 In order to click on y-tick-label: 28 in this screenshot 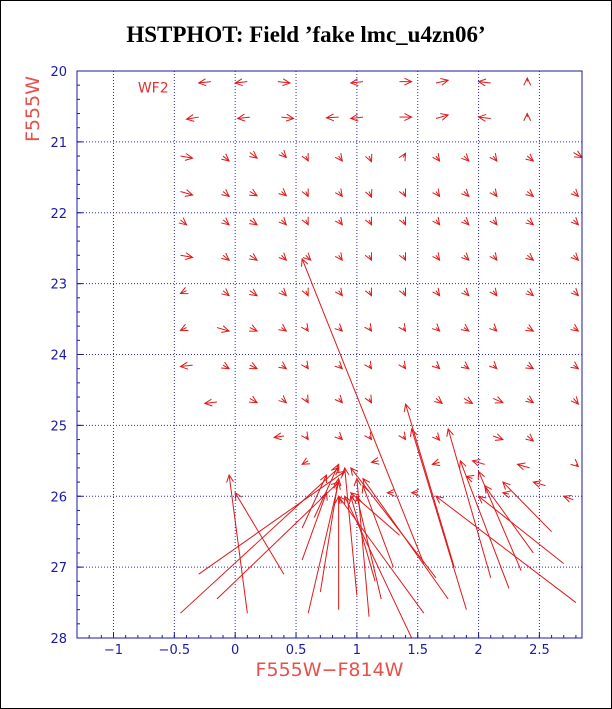, I will do `click(58, 639)`.